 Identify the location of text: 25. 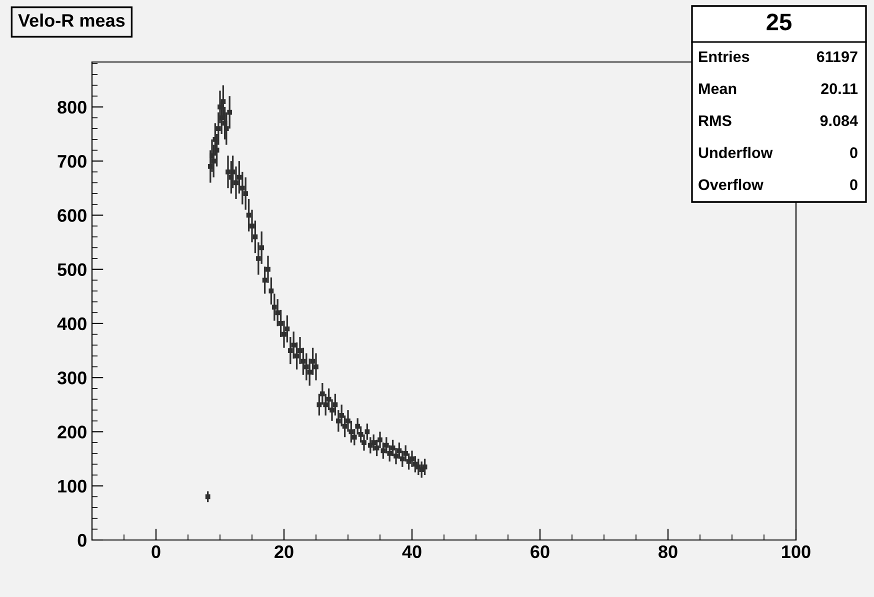
(779, 22).